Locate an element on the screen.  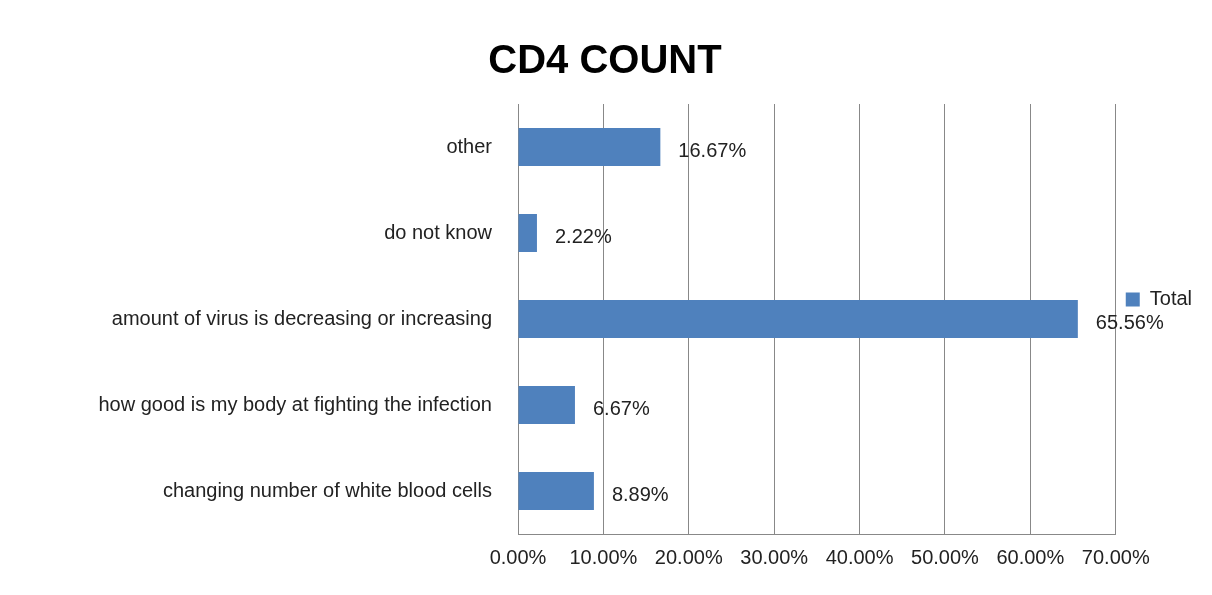
x-tick-label: 70.00% is located at coordinates (1115, 556).